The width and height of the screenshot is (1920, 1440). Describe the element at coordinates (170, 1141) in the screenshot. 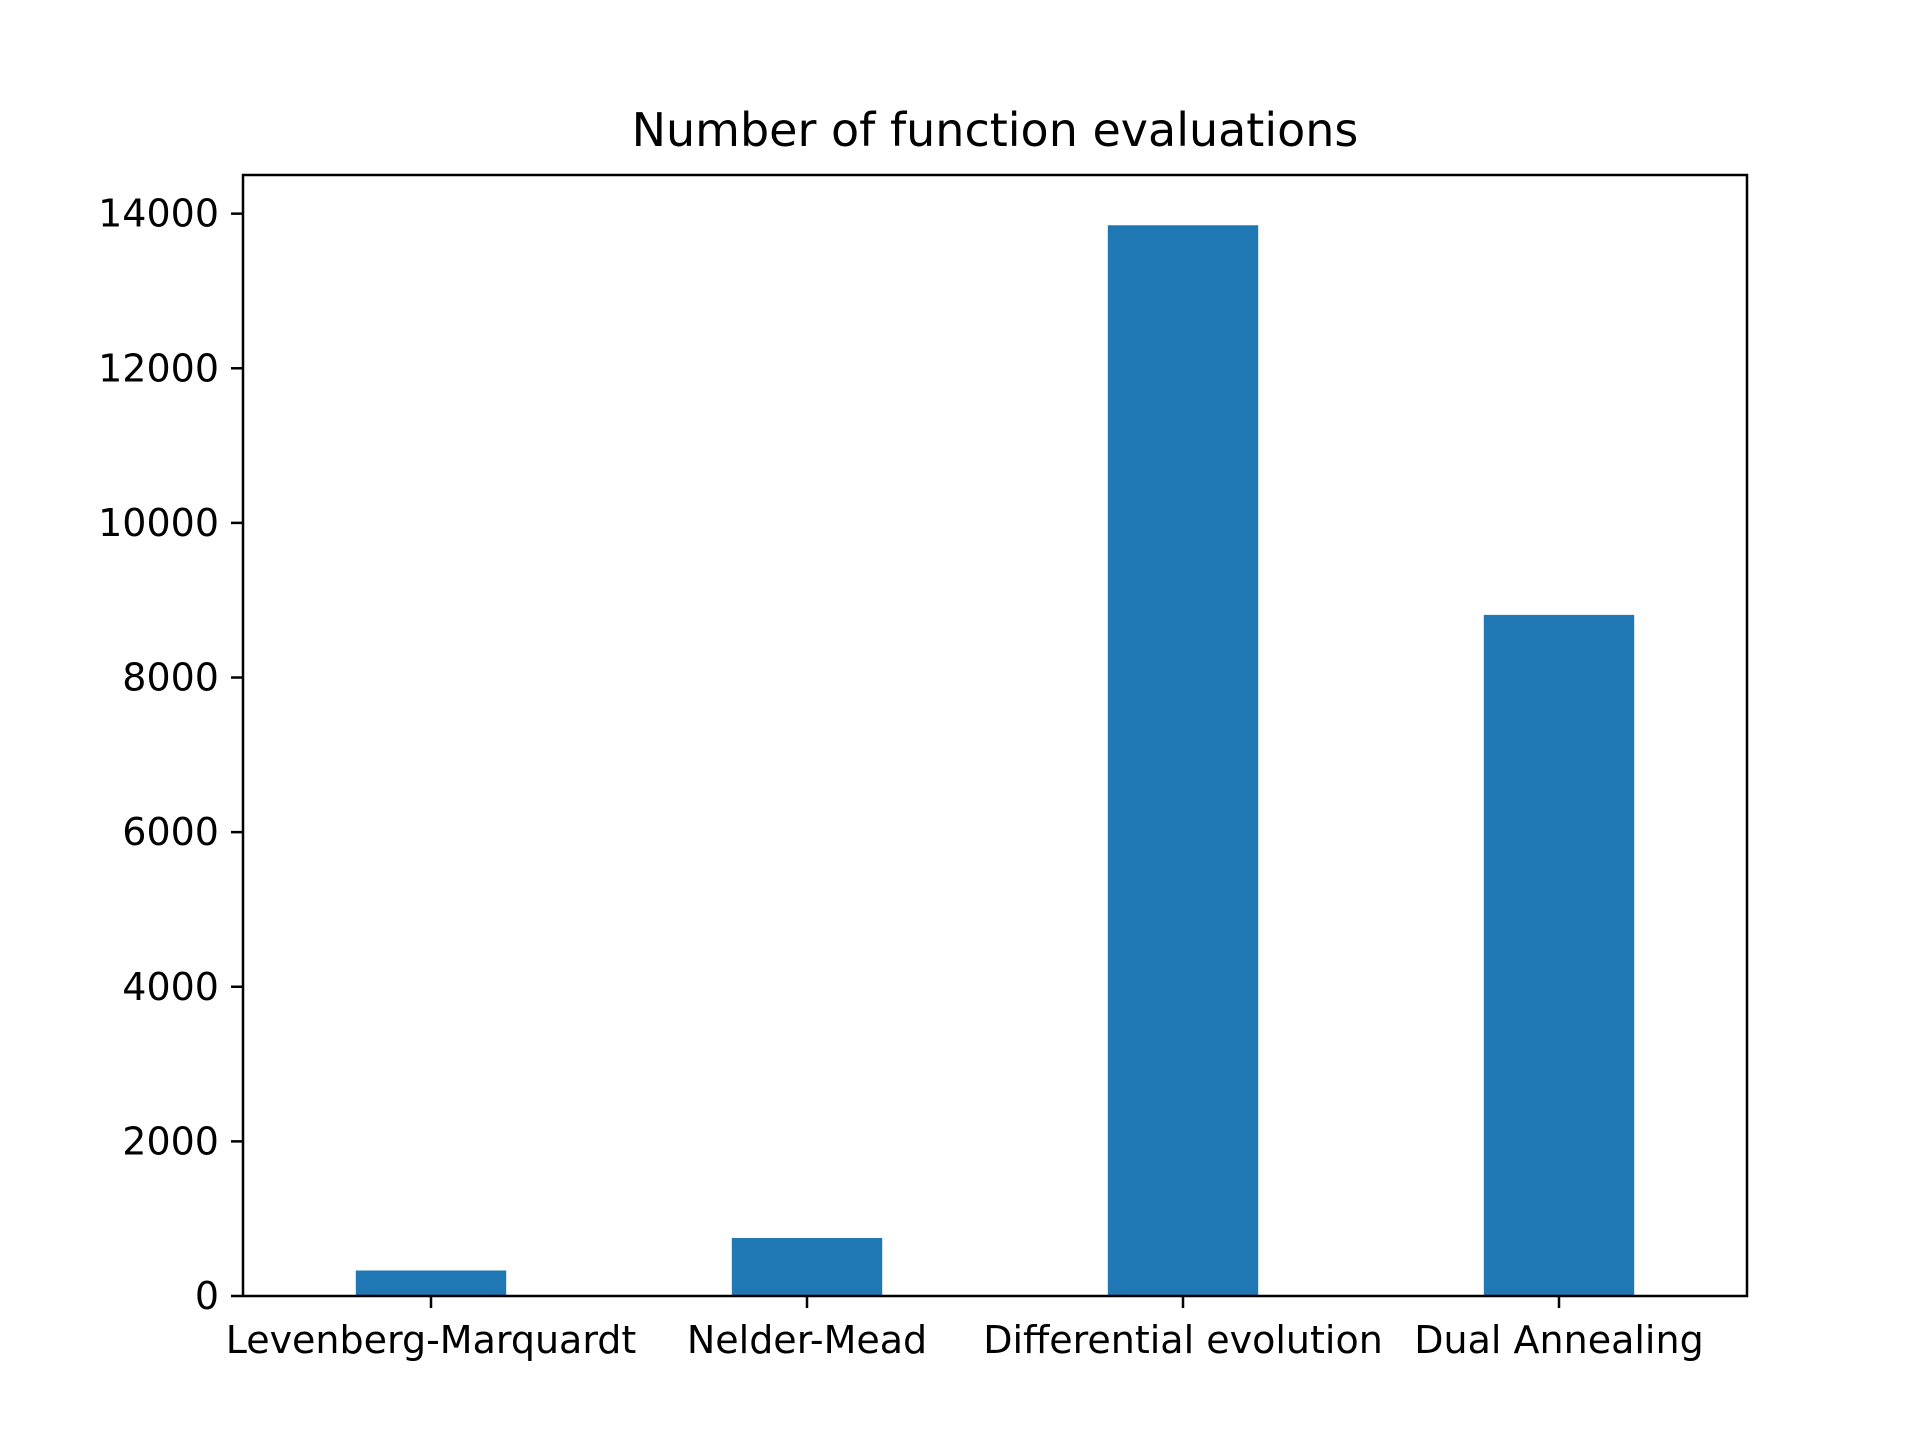

I see `y-tick-label-1: 2000` at that location.